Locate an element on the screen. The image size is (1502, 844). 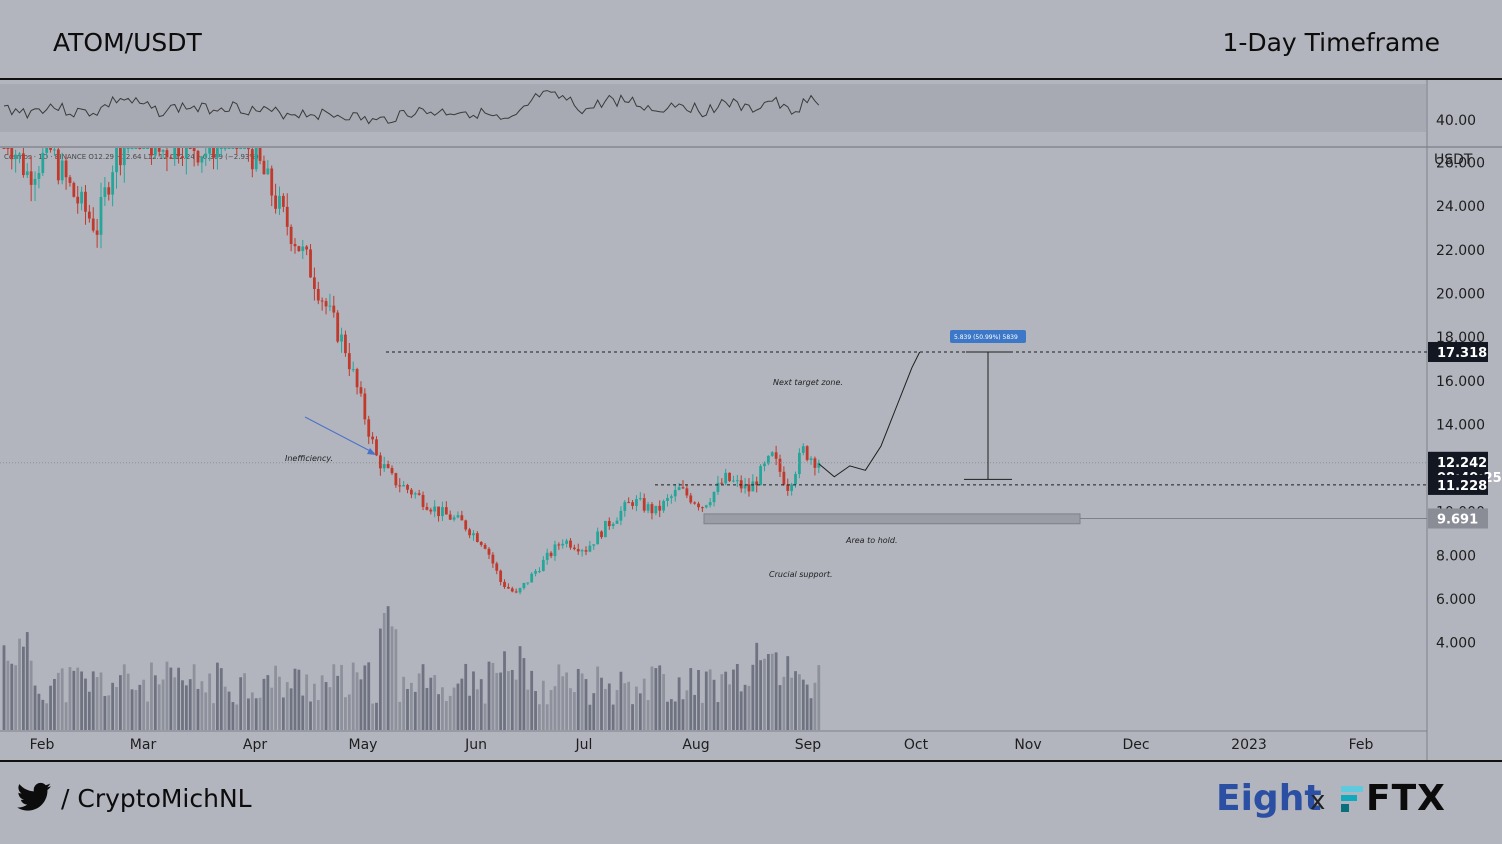
ftx-logo-icon is located at coordinates (1352, 799).